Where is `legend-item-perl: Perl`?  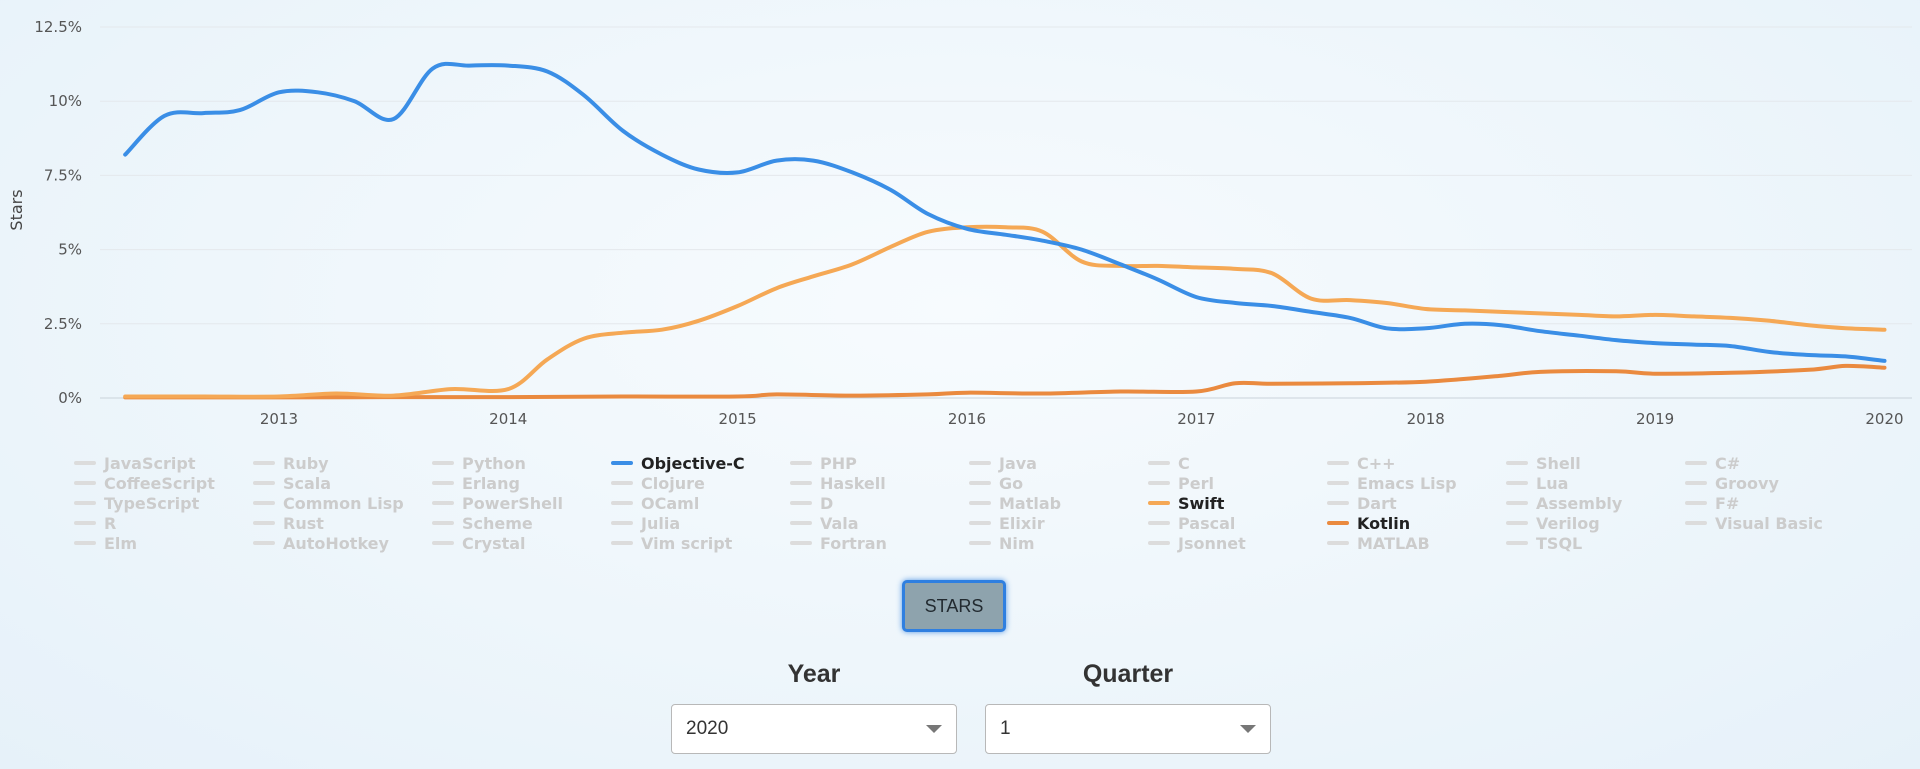 legend-item-perl: Perl is located at coordinates (1237, 483).